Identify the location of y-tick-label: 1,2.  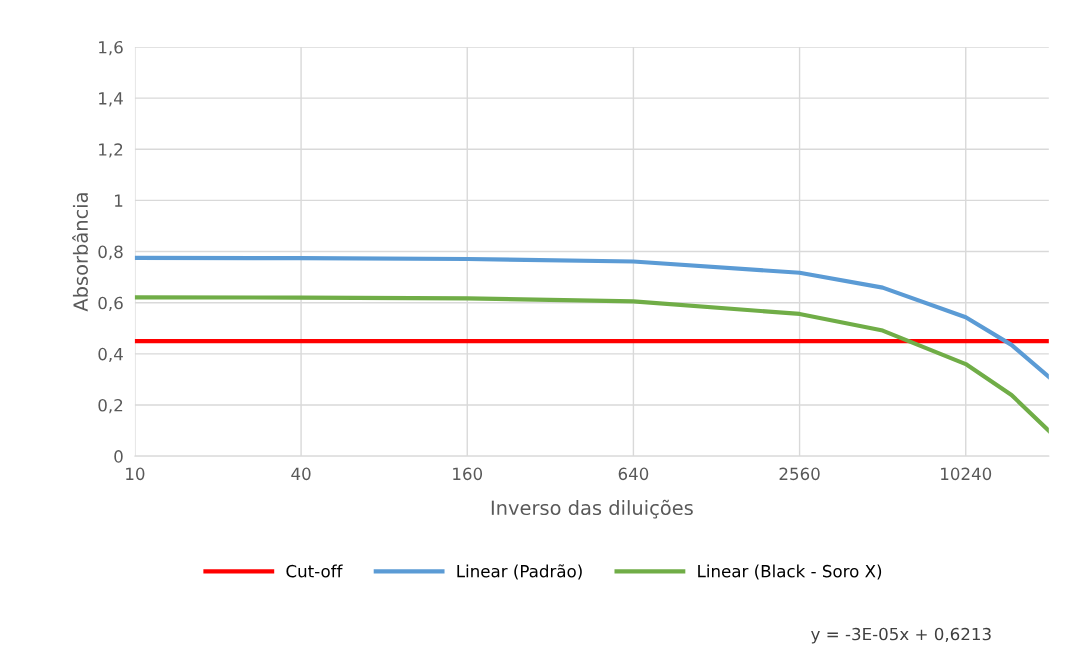
(111, 150).